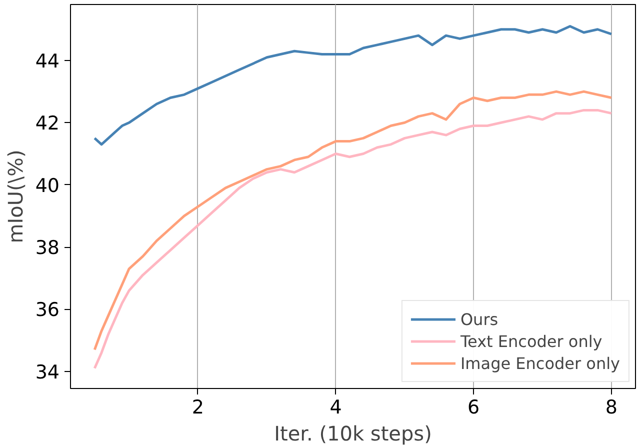  What do you see at coordinates (47, 185) in the screenshot?
I see `y-tick-label: 40` at bounding box center [47, 185].